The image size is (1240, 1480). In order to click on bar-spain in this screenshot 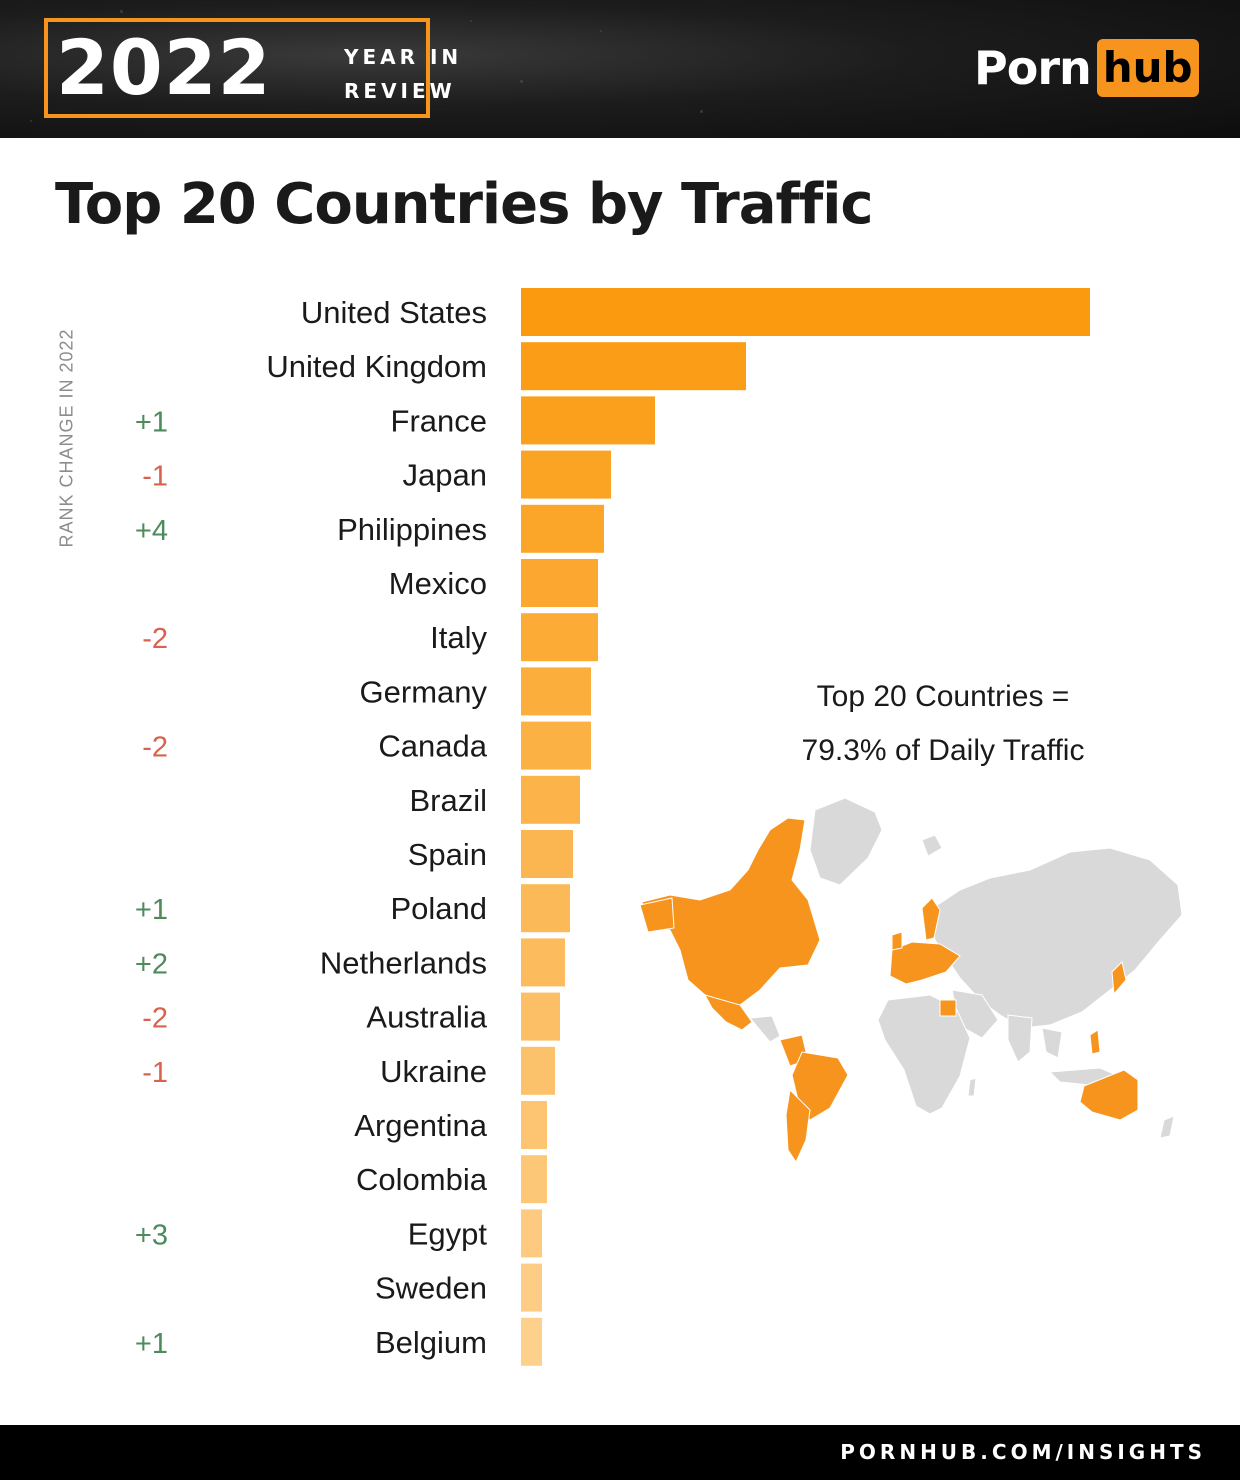, I will do `click(547, 854)`.